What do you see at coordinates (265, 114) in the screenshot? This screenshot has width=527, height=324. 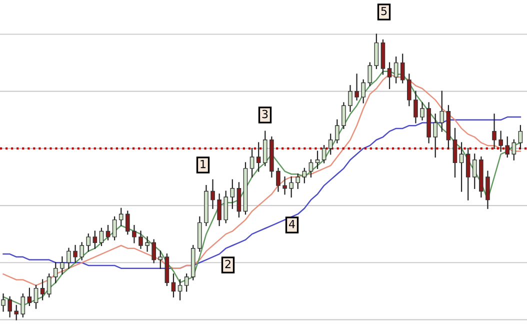 I see `annotation: 3` at bounding box center [265, 114].